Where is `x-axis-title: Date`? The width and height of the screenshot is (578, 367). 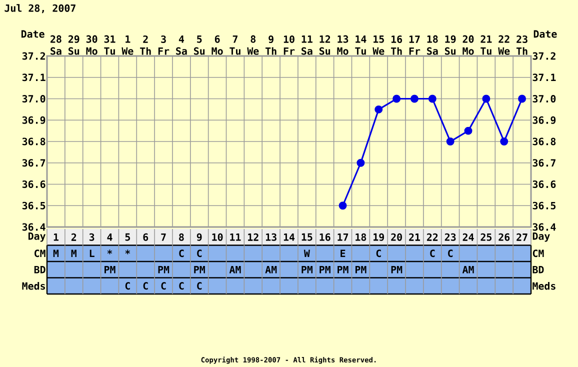
x-axis-title: Date is located at coordinates (32, 34).